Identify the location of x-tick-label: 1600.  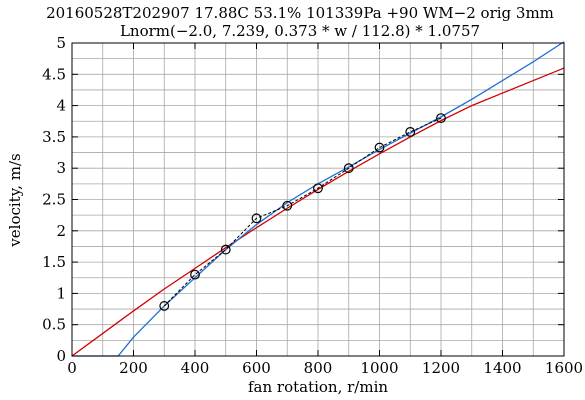
(564, 368).